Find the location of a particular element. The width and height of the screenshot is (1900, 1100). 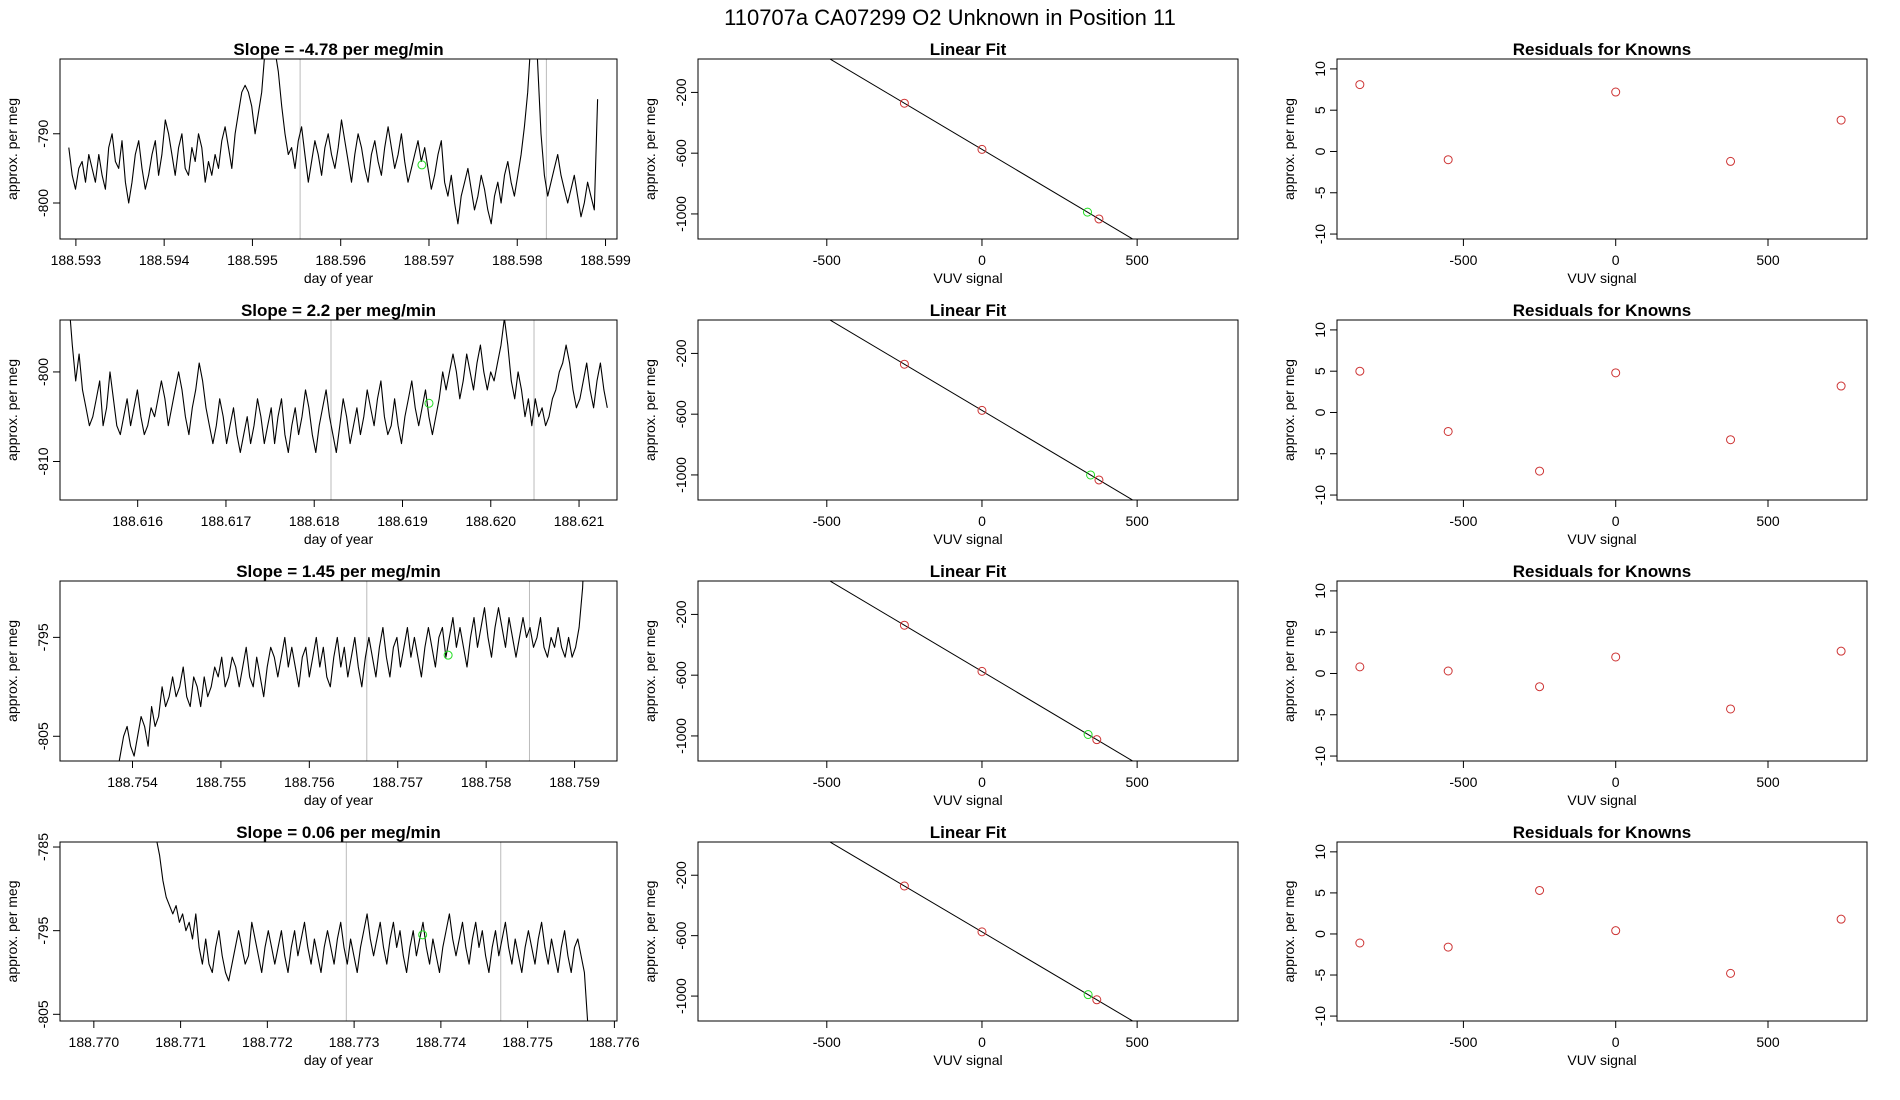

x-tick-label: 188.773 is located at coordinates (354, 1042).